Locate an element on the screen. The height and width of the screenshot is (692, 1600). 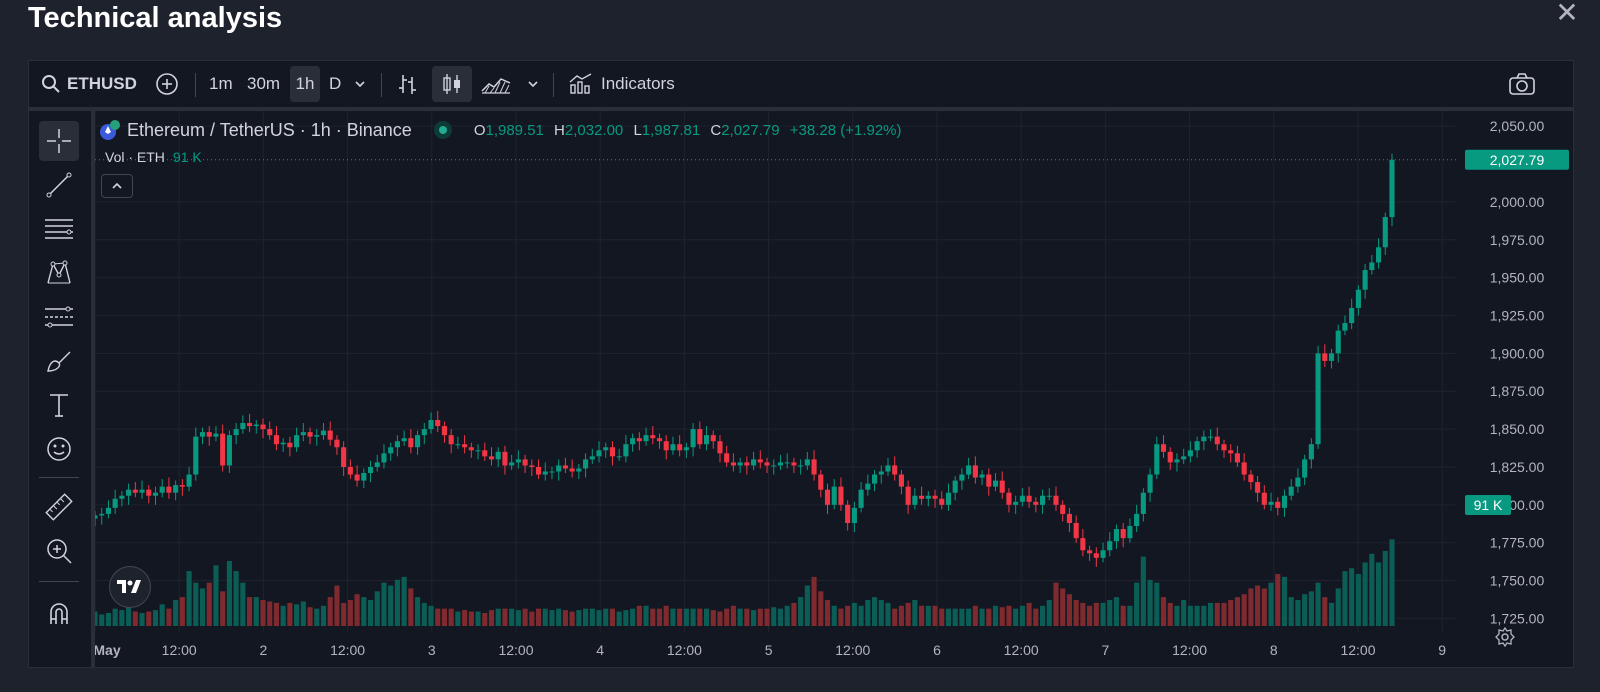
symbol-label: ETHUSD is located at coordinates (102, 83).